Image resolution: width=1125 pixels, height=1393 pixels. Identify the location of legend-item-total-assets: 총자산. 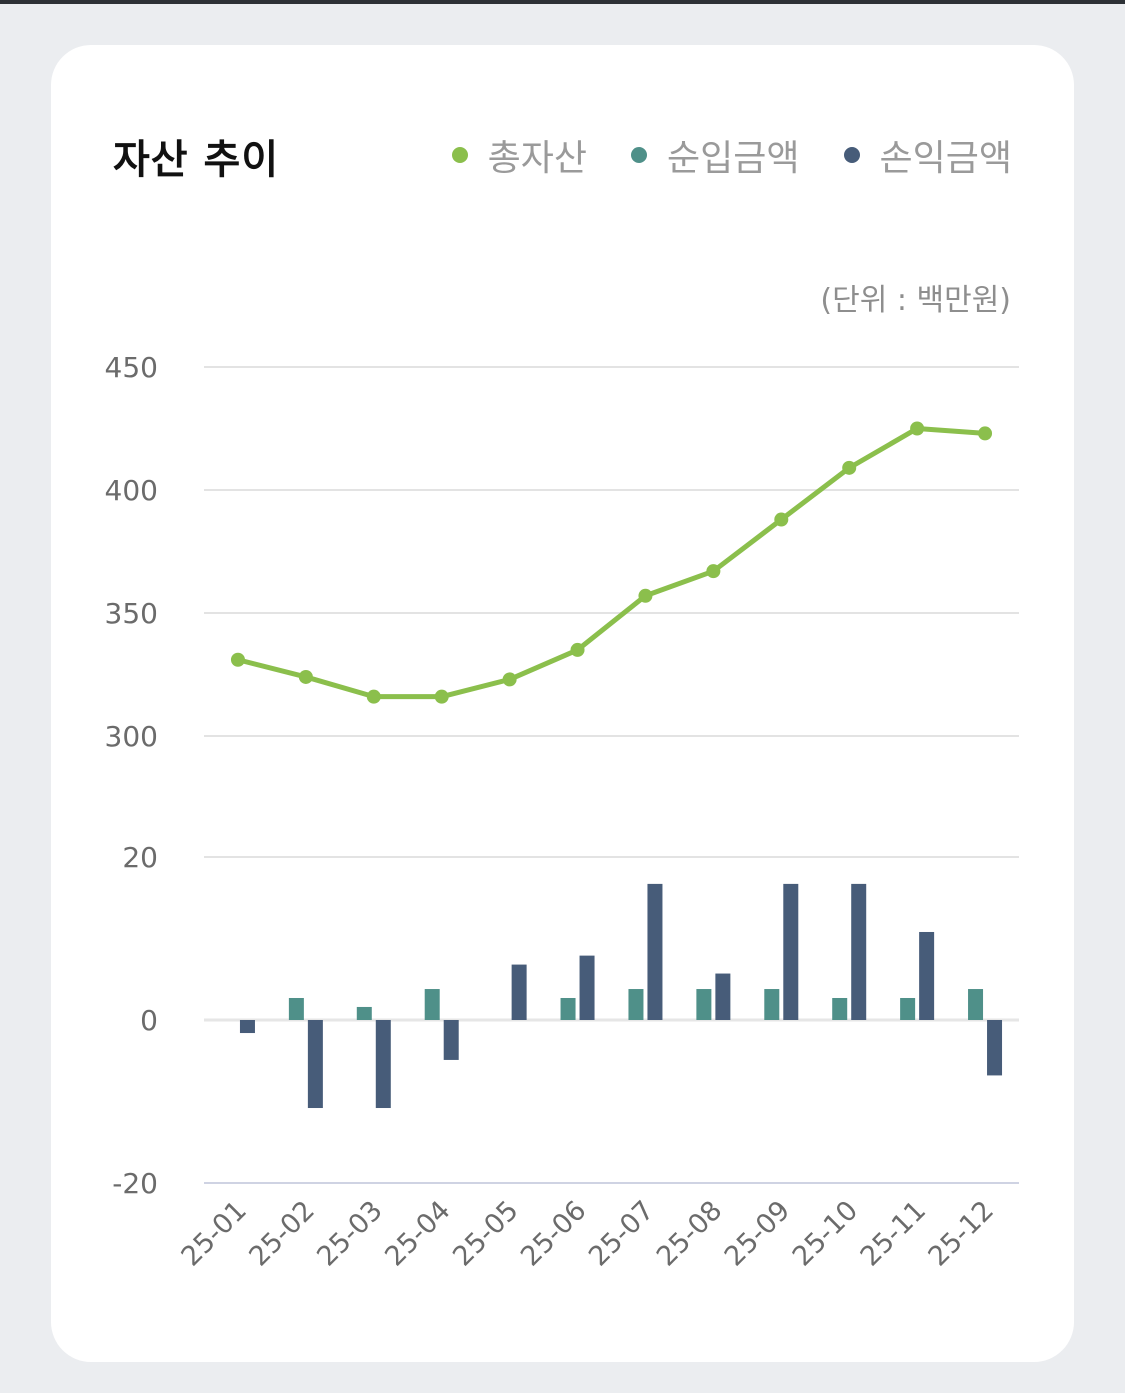
(519, 155).